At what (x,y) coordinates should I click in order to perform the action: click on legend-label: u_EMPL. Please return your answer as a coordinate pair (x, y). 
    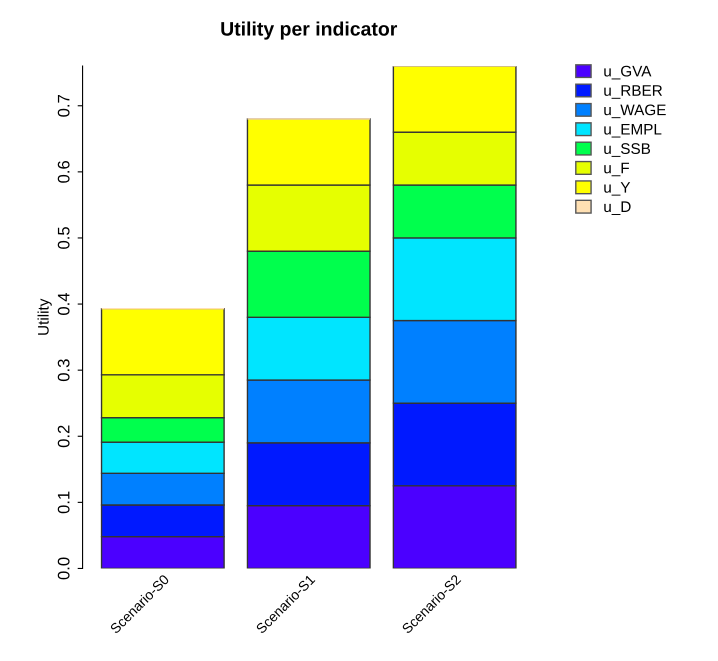
    Looking at the image, I should click on (633, 131).